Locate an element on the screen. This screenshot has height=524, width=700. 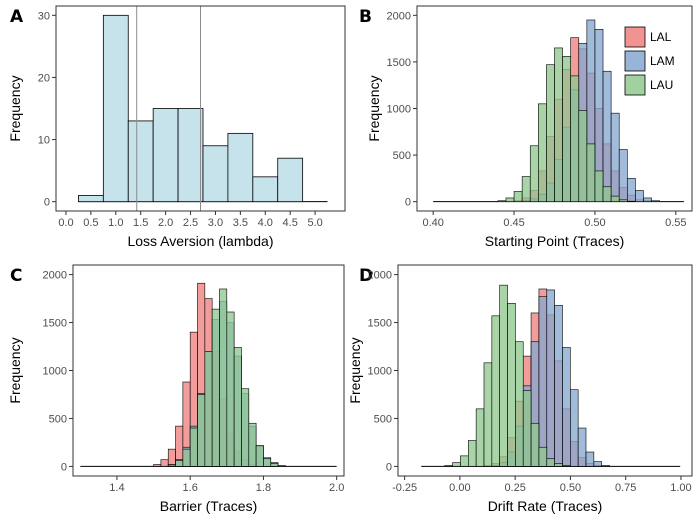
x-tick-label: 1.00 is located at coordinates (680, 488).